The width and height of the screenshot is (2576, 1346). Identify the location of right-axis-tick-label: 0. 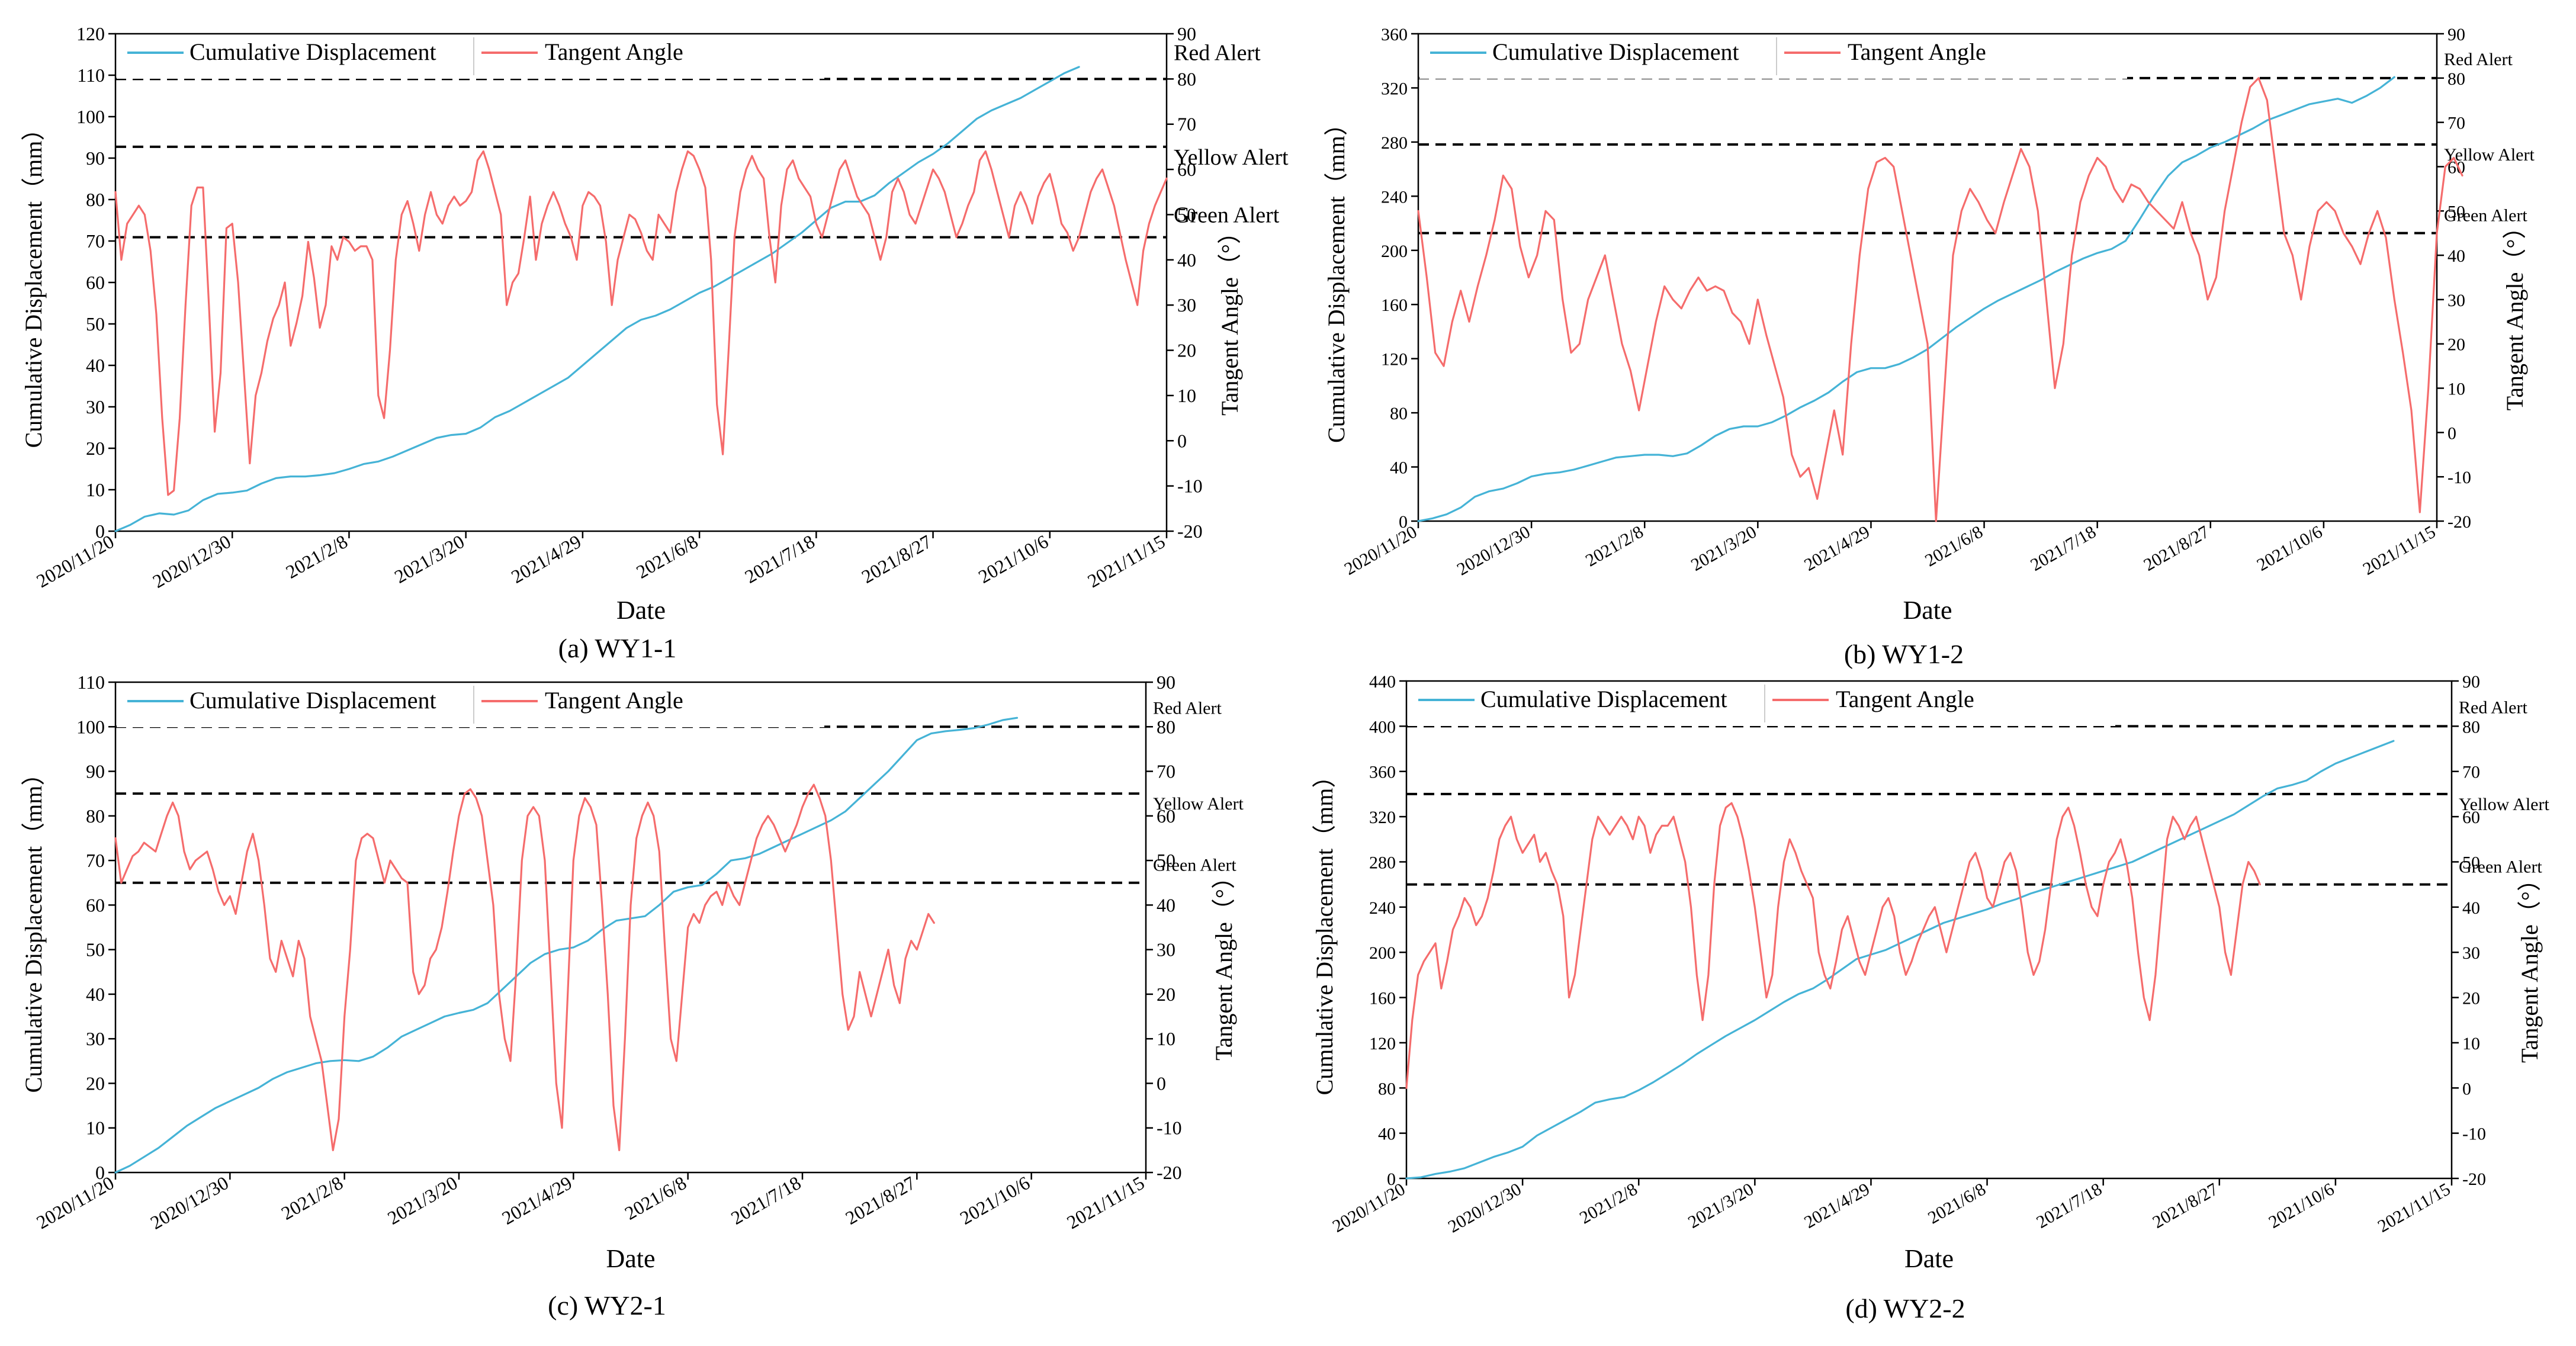
(2451, 433).